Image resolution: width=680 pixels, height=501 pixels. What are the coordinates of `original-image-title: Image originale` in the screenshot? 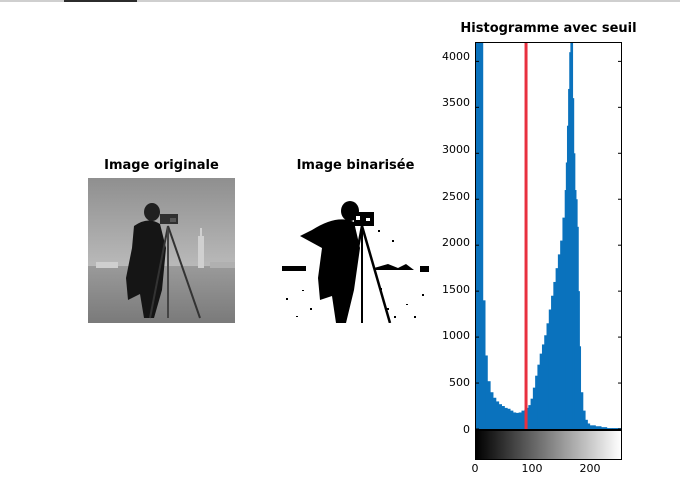 It's located at (161, 165).